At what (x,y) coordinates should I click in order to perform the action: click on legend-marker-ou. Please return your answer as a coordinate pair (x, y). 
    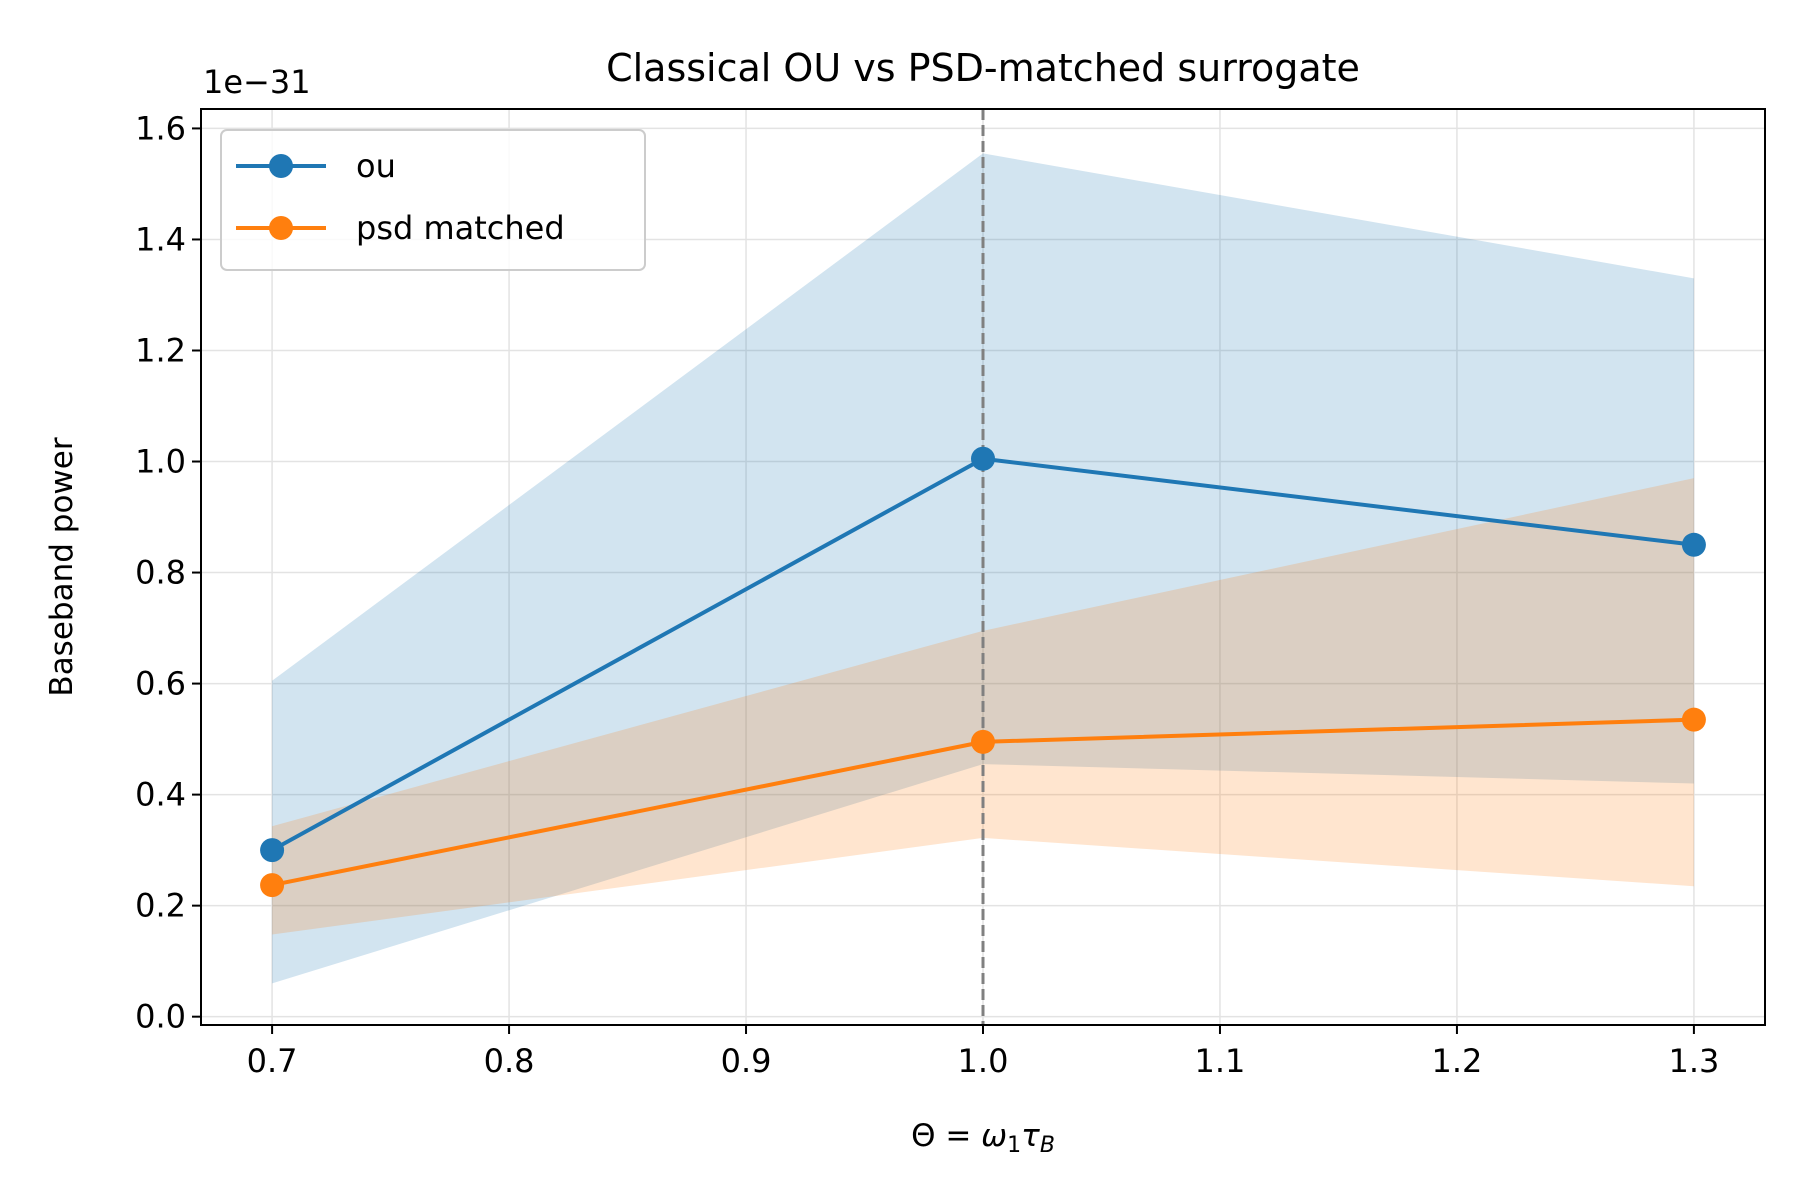
    Looking at the image, I should click on (281, 166).